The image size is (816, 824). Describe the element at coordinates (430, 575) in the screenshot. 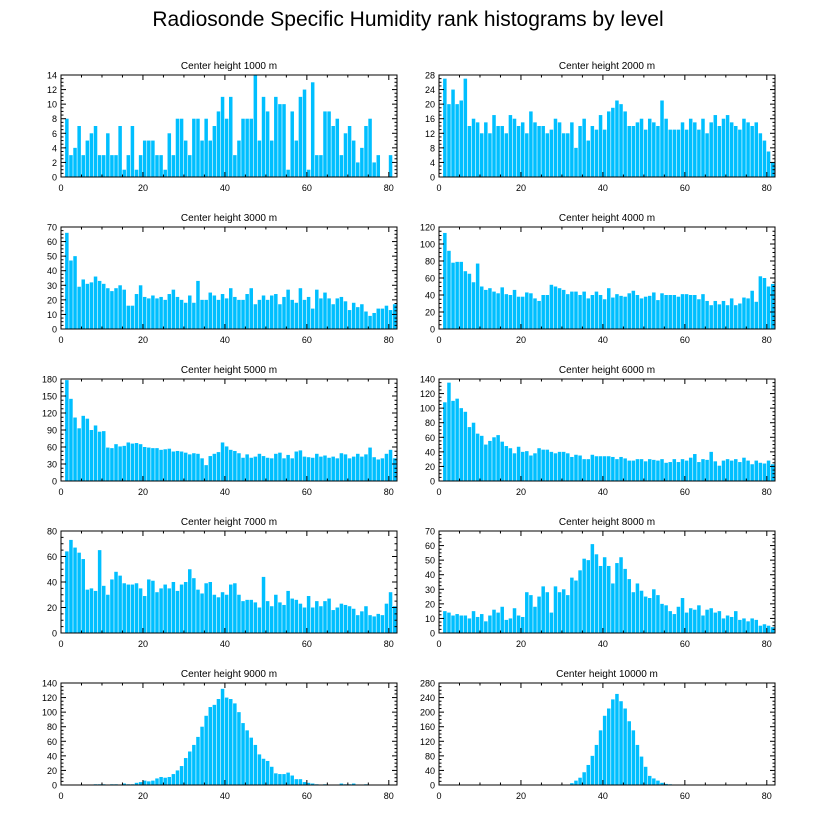

I see `y-tick-label: 40` at that location.